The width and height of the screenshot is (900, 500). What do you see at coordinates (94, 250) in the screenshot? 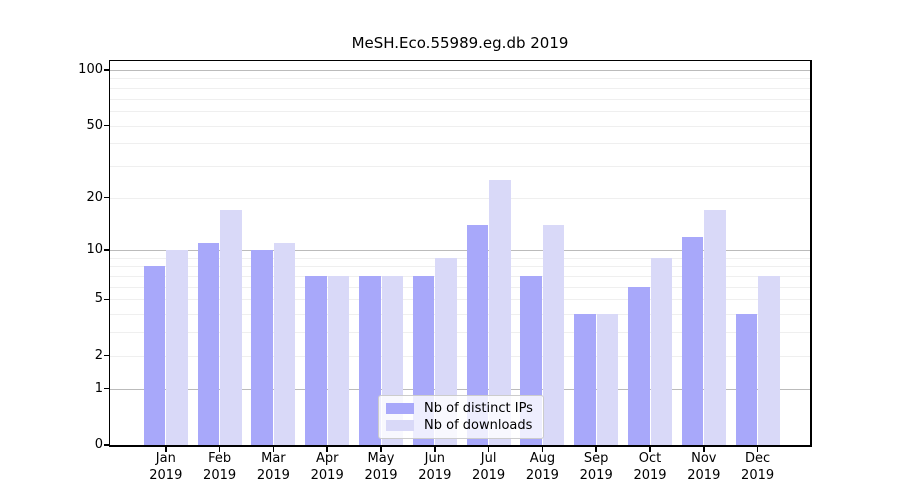
I see `y-tick-label: 10` at bounding box center [94, 250].